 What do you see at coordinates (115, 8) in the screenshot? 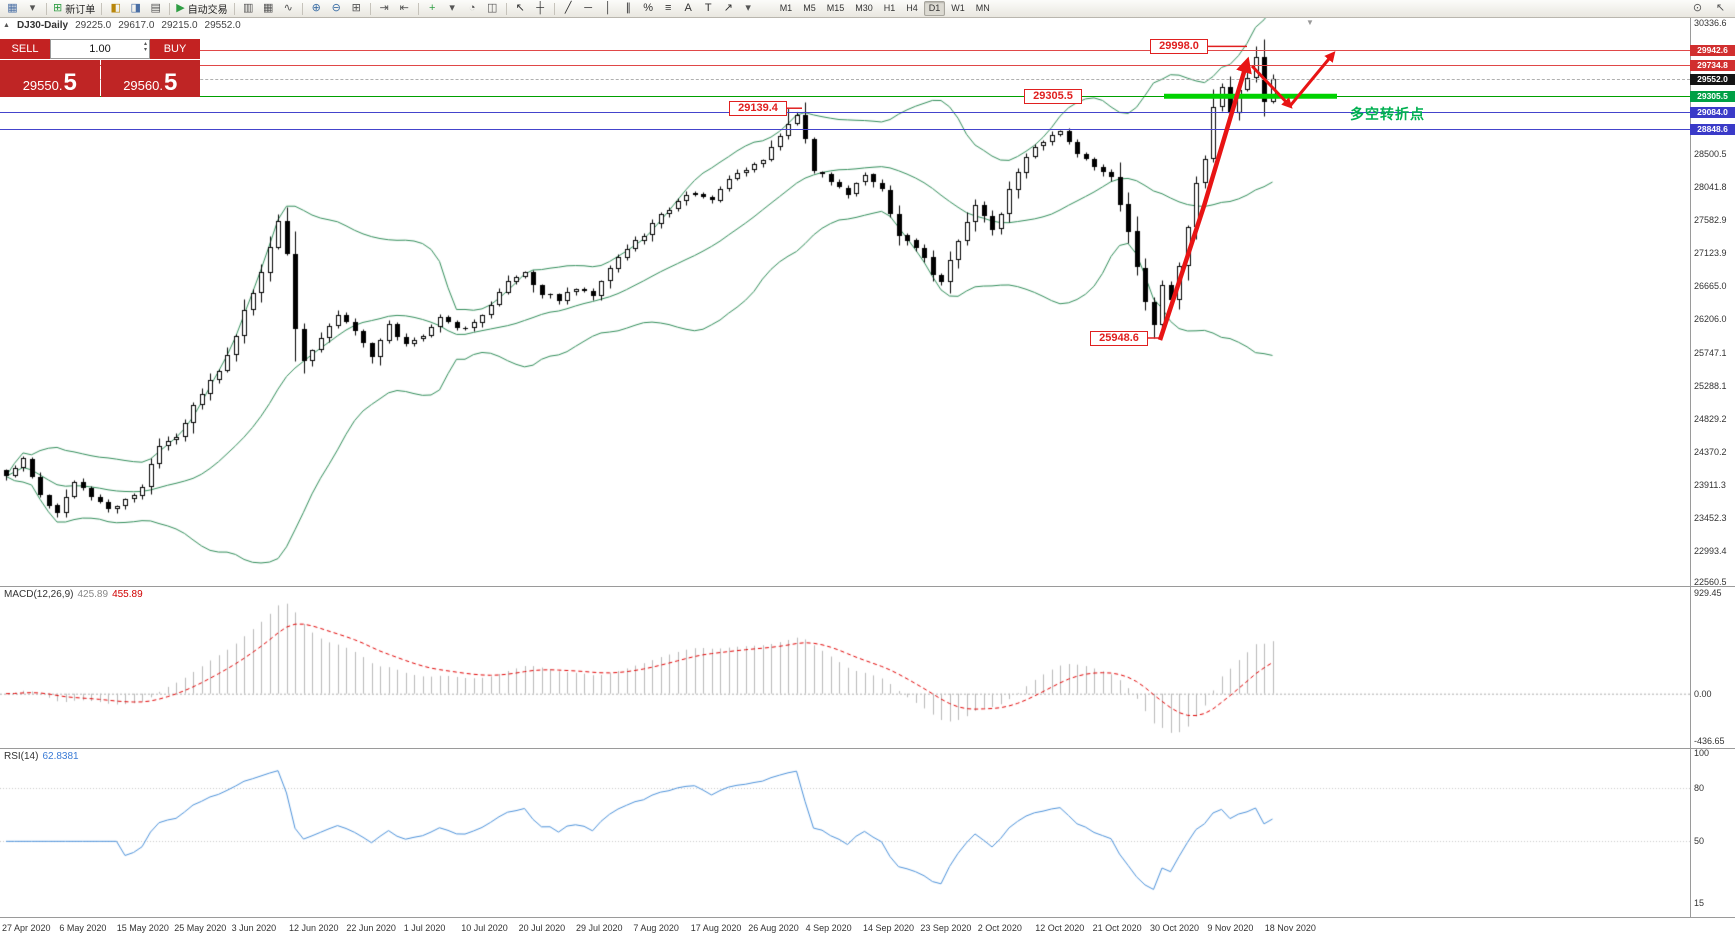
I see `metaeditor-button: ◧` at bounding box center [115, 8].